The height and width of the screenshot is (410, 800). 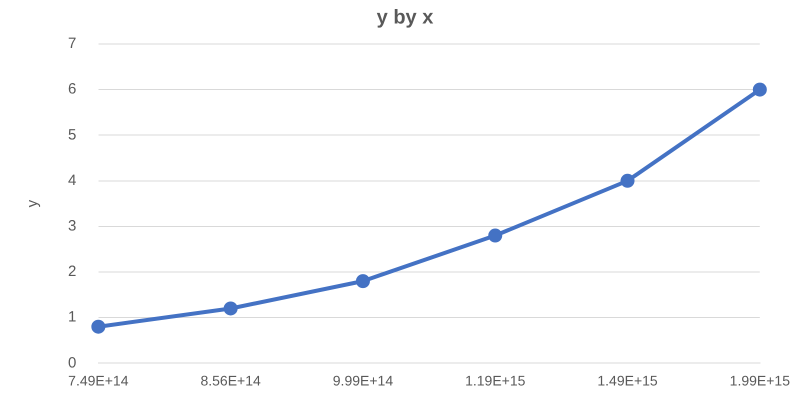 I want to click on x-tick-label: 8.56E+14, so click(x=231, y=380).